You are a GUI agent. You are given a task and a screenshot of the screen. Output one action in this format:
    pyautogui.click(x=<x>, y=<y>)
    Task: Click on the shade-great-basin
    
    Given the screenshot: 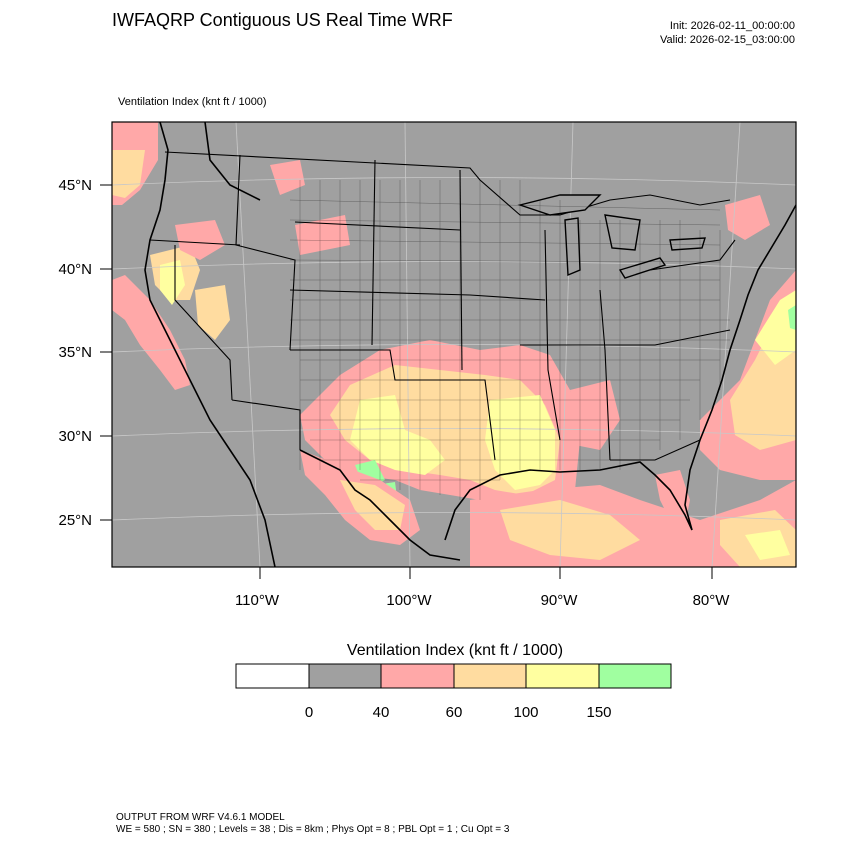 What is the action you would take?
    pyautogui.click(x=212, y=312)
    